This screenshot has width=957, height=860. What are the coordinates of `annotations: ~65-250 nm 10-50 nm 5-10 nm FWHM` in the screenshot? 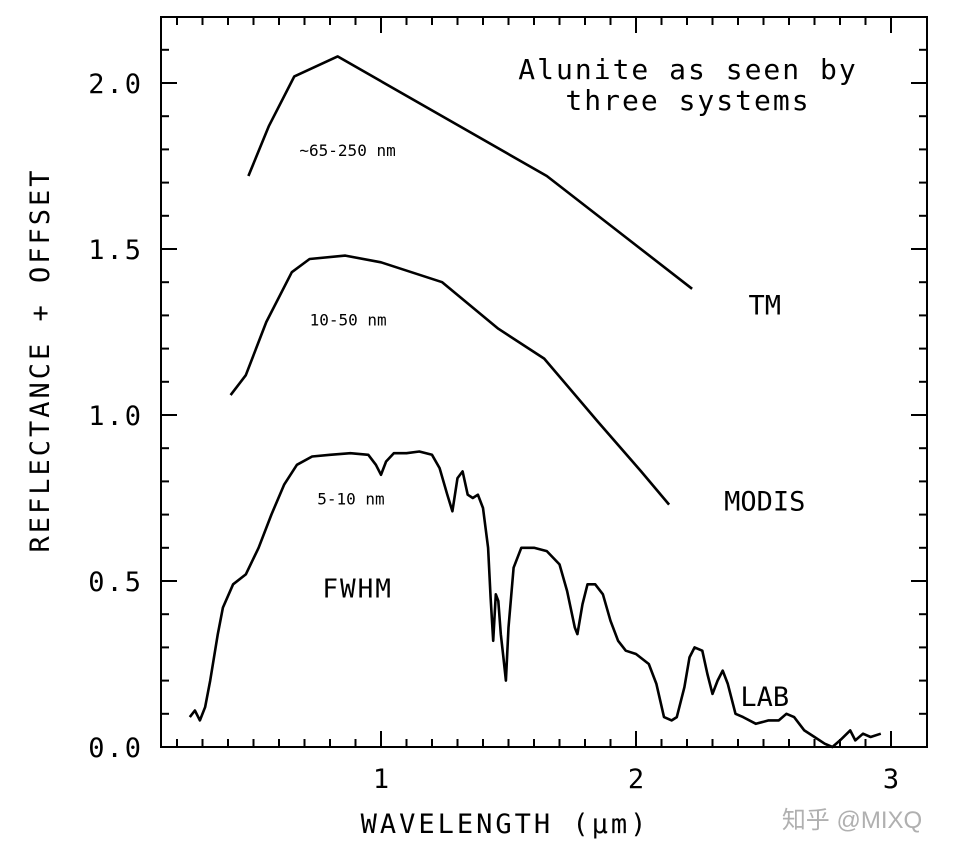 It's located at (347, 373).